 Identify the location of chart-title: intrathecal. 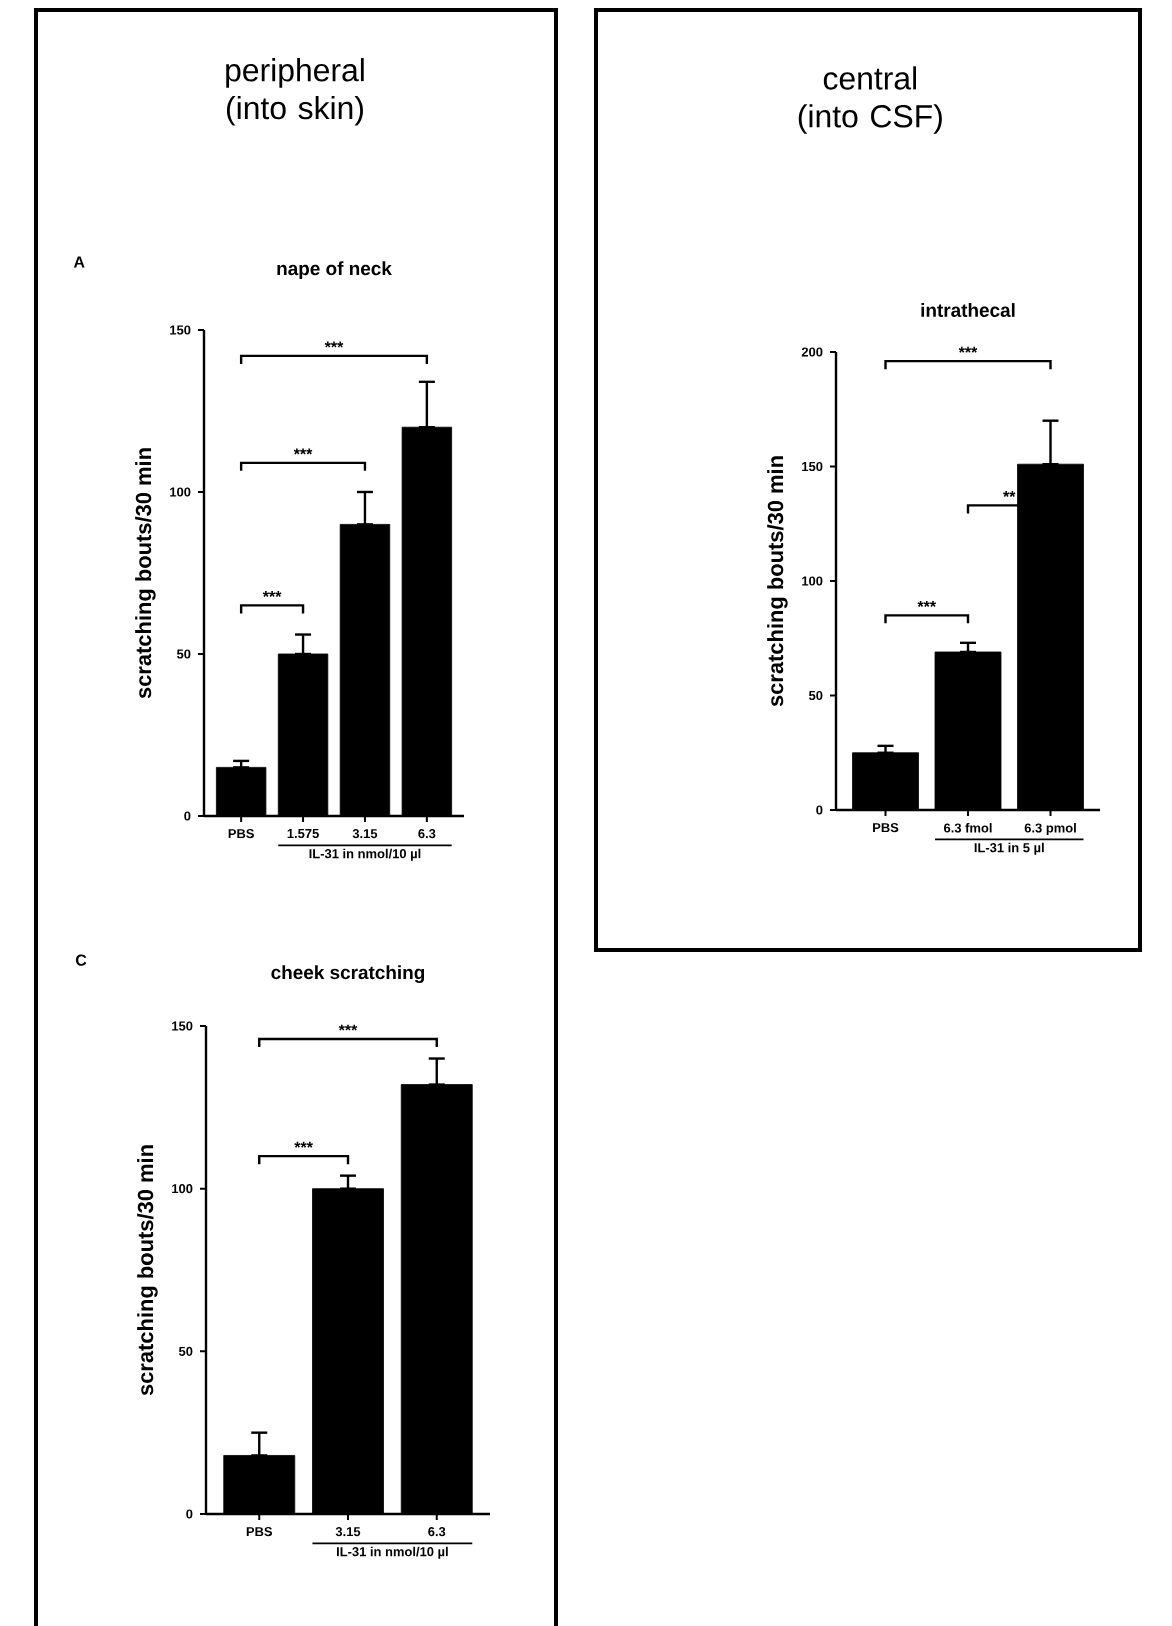
(968, 310).